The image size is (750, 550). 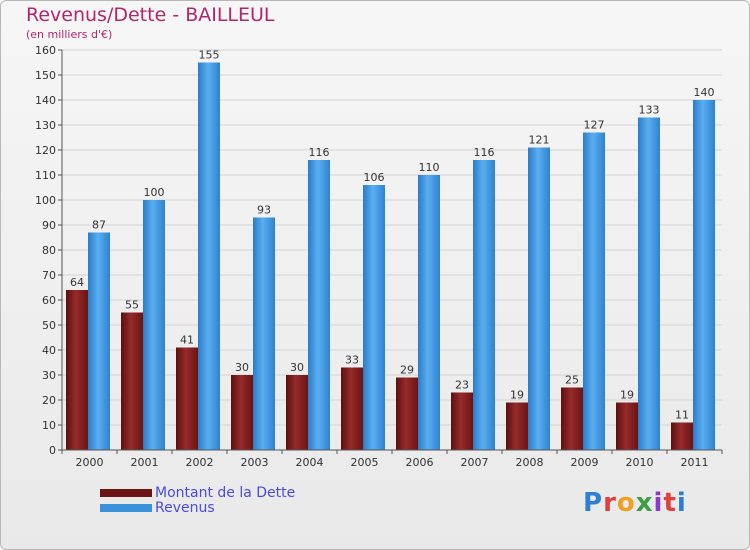 What do you see at coordinates (695, 462) in the screenshot?
I see `x-tick-label: 2011` at bounding box center [695, 462].